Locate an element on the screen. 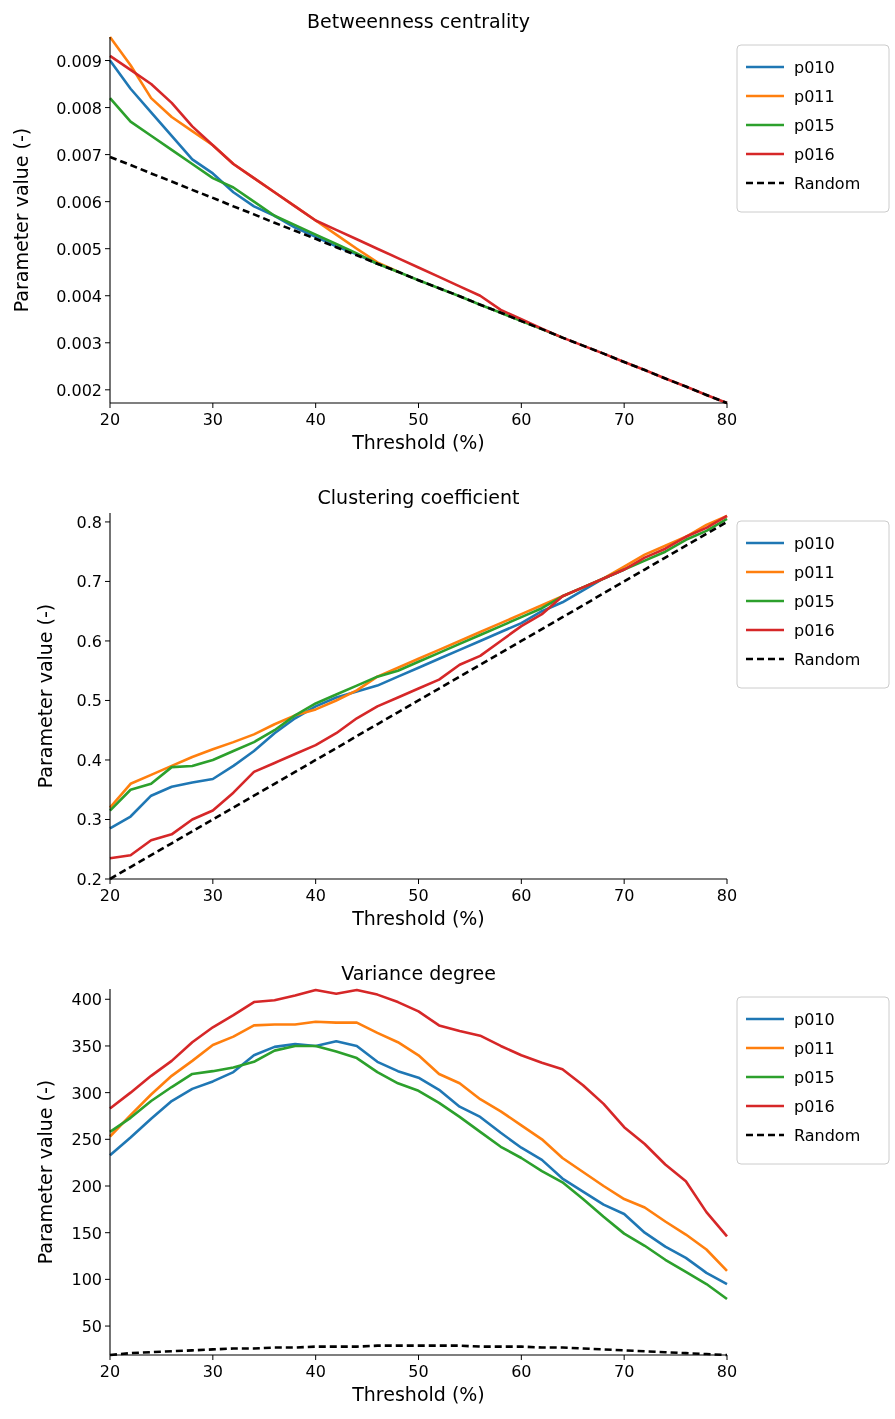  y-tick-label: 0.008 is located at coordinates (79, 108).